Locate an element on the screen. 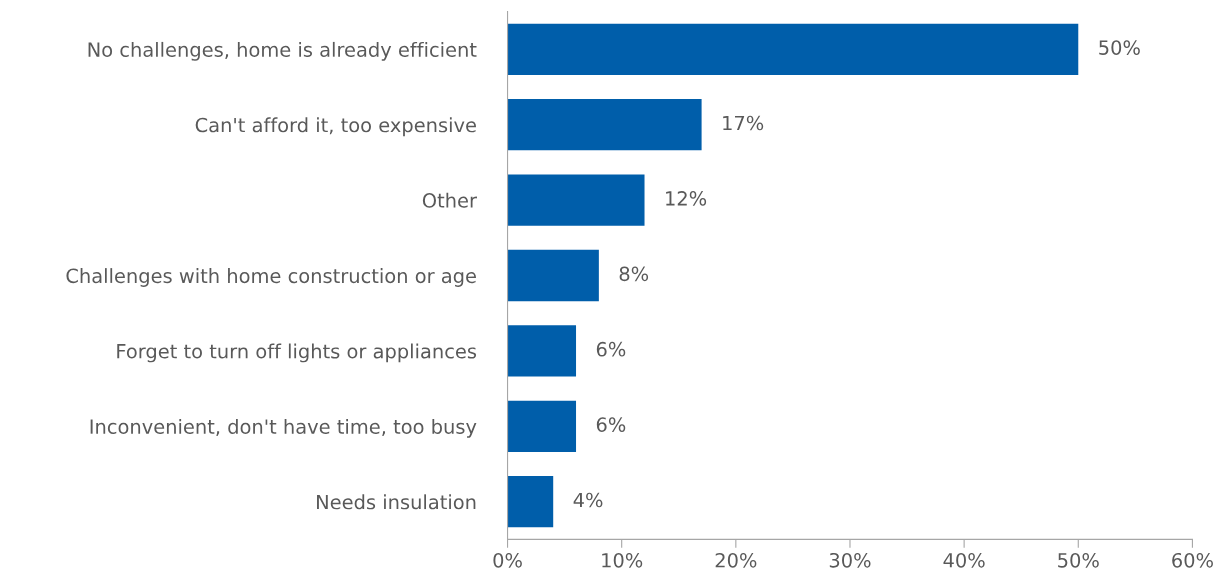  y-tick-label: Needs insulation is located at coordinates (396, 502).